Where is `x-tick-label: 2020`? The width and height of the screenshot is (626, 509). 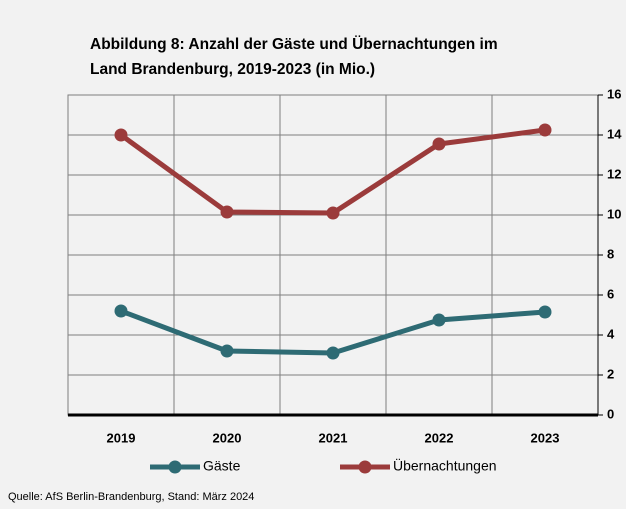
x-tick-label: 2020 is located at coordinates (227, 437).